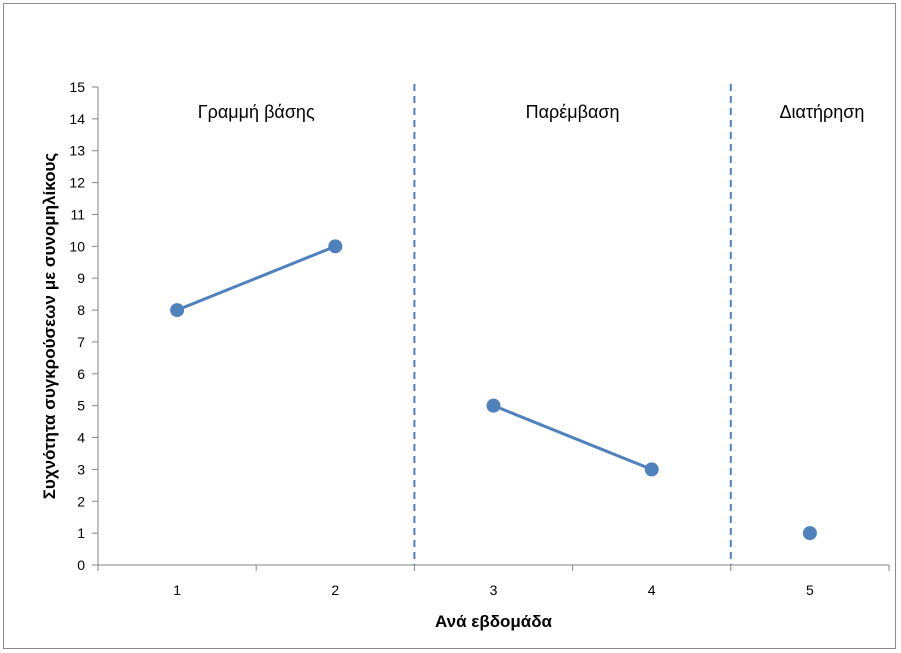 This screenshot has width=901, height=653. What do you see at coordinates (81, 501) in the screenshot?
I see `y-tick-label: 2` at bounding box center [81, 501].